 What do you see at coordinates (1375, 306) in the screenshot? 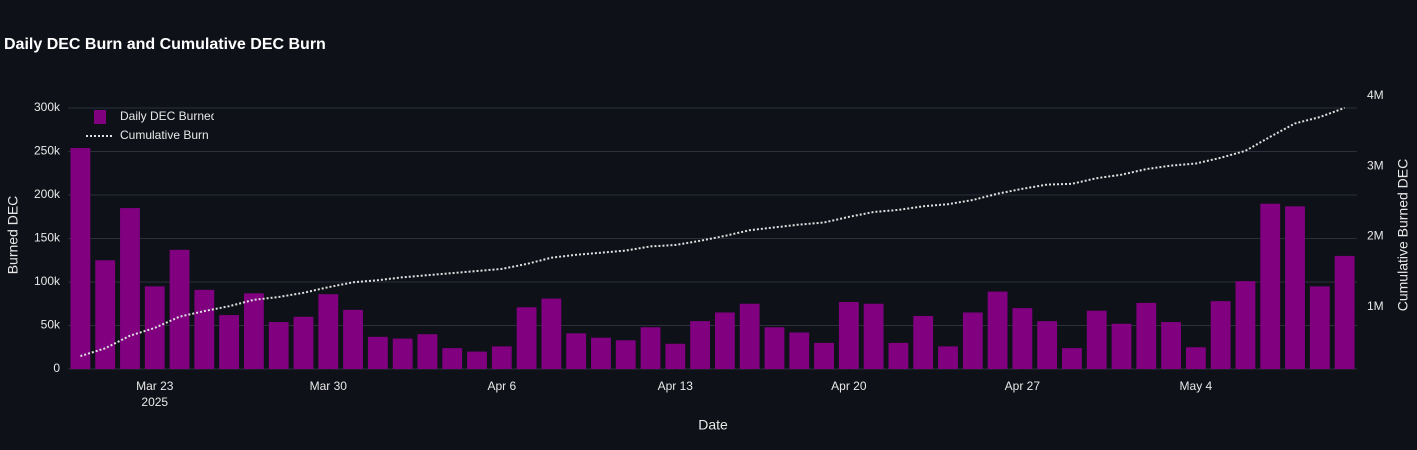
I see `y2-tick-label: 1M` at bounding box center [1375, 306].